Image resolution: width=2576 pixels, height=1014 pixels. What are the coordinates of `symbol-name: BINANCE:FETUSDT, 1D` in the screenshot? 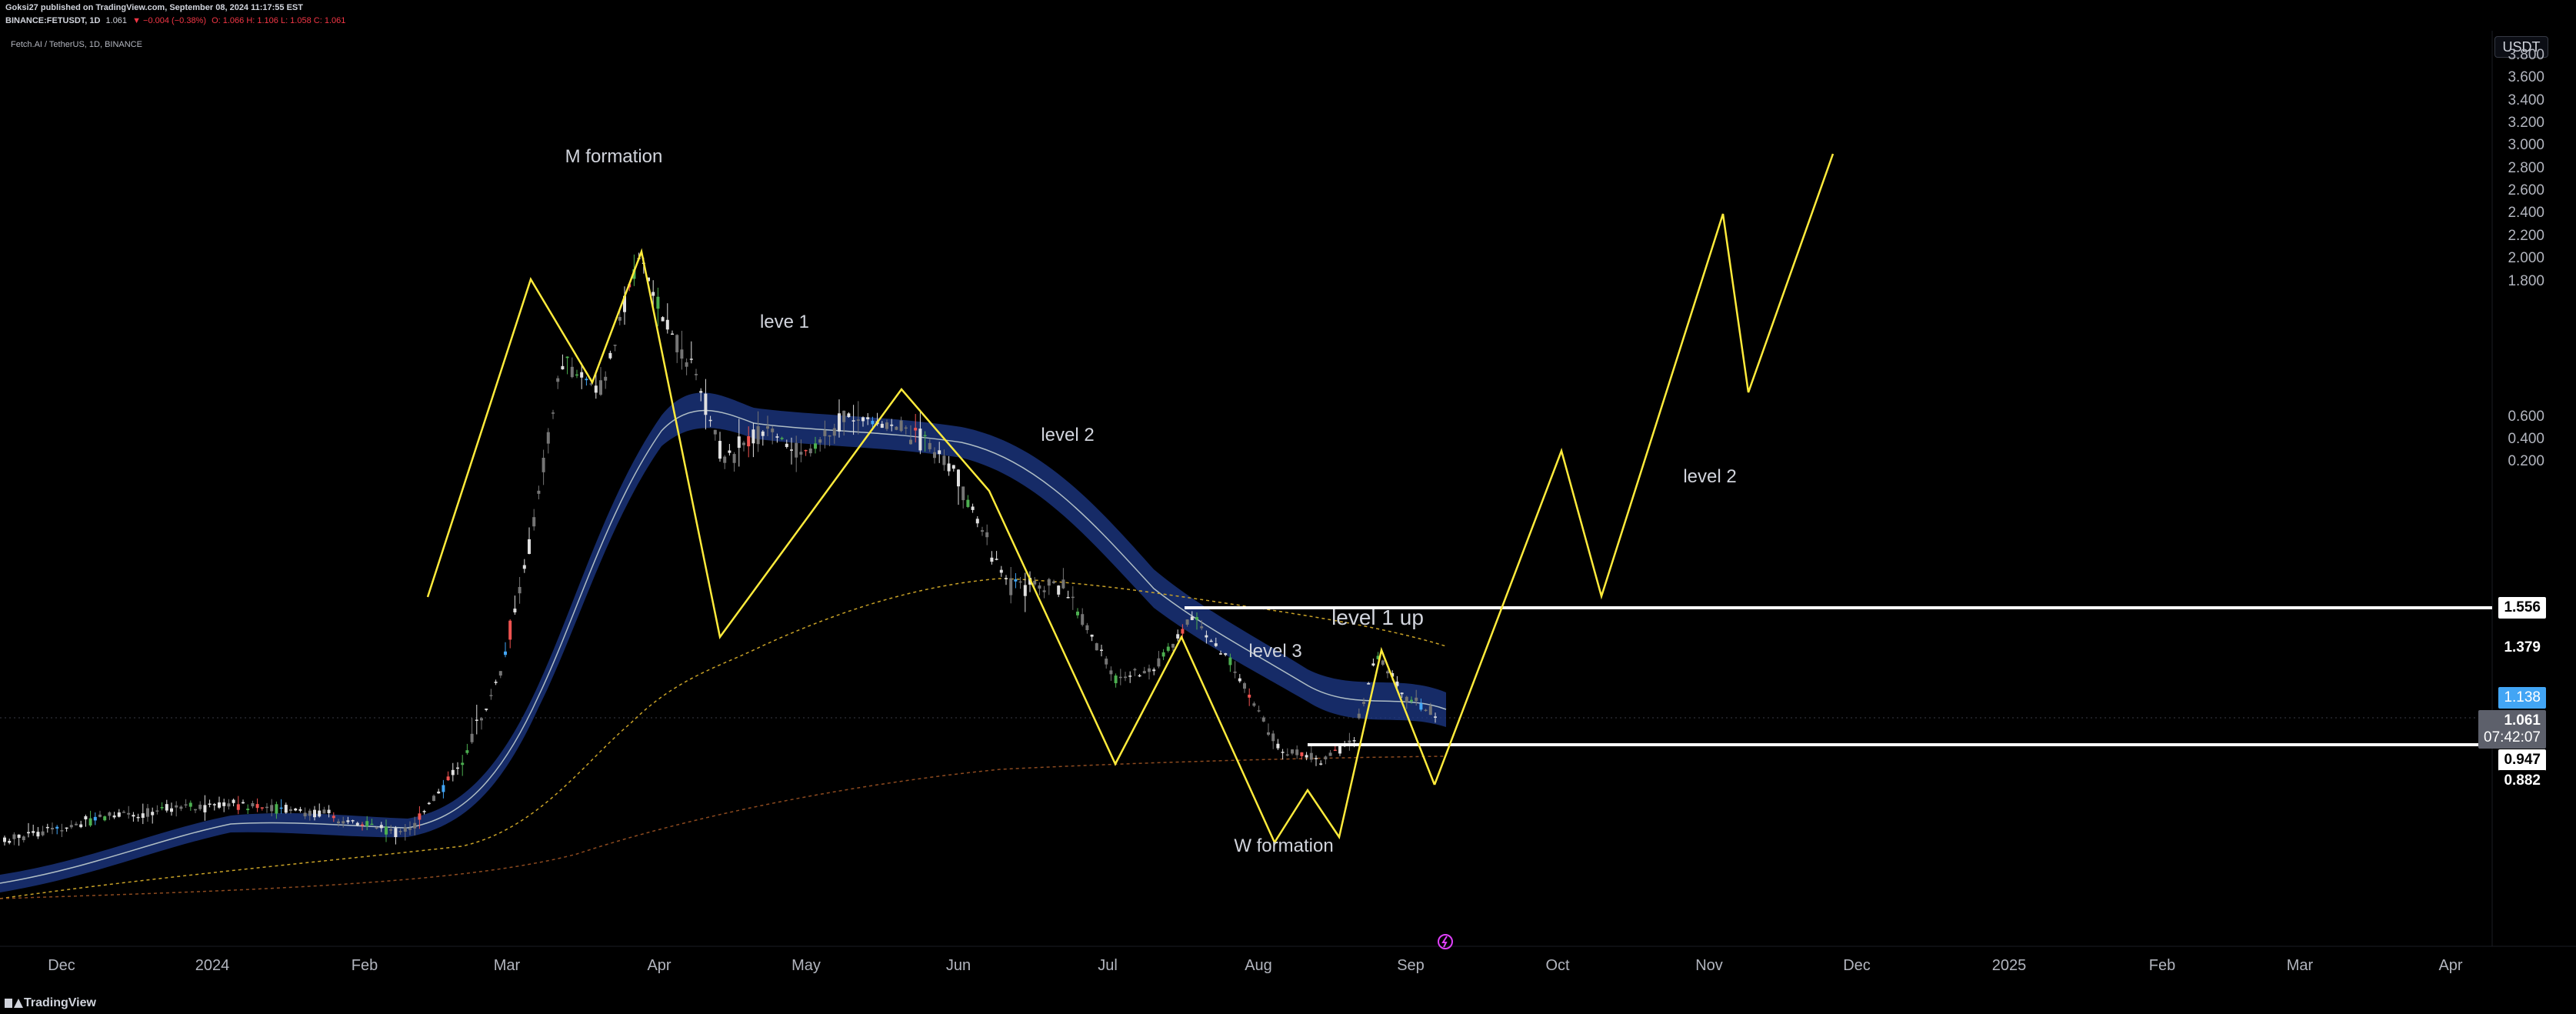 It's located at (53, 20).